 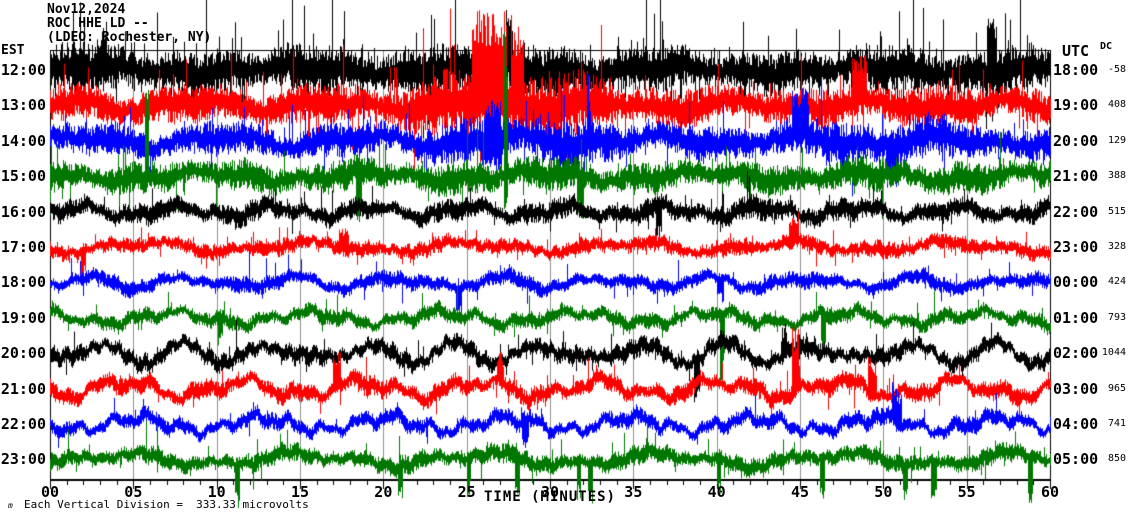 I want to click on x-tick-label: 25, so click(x=466, y=492).